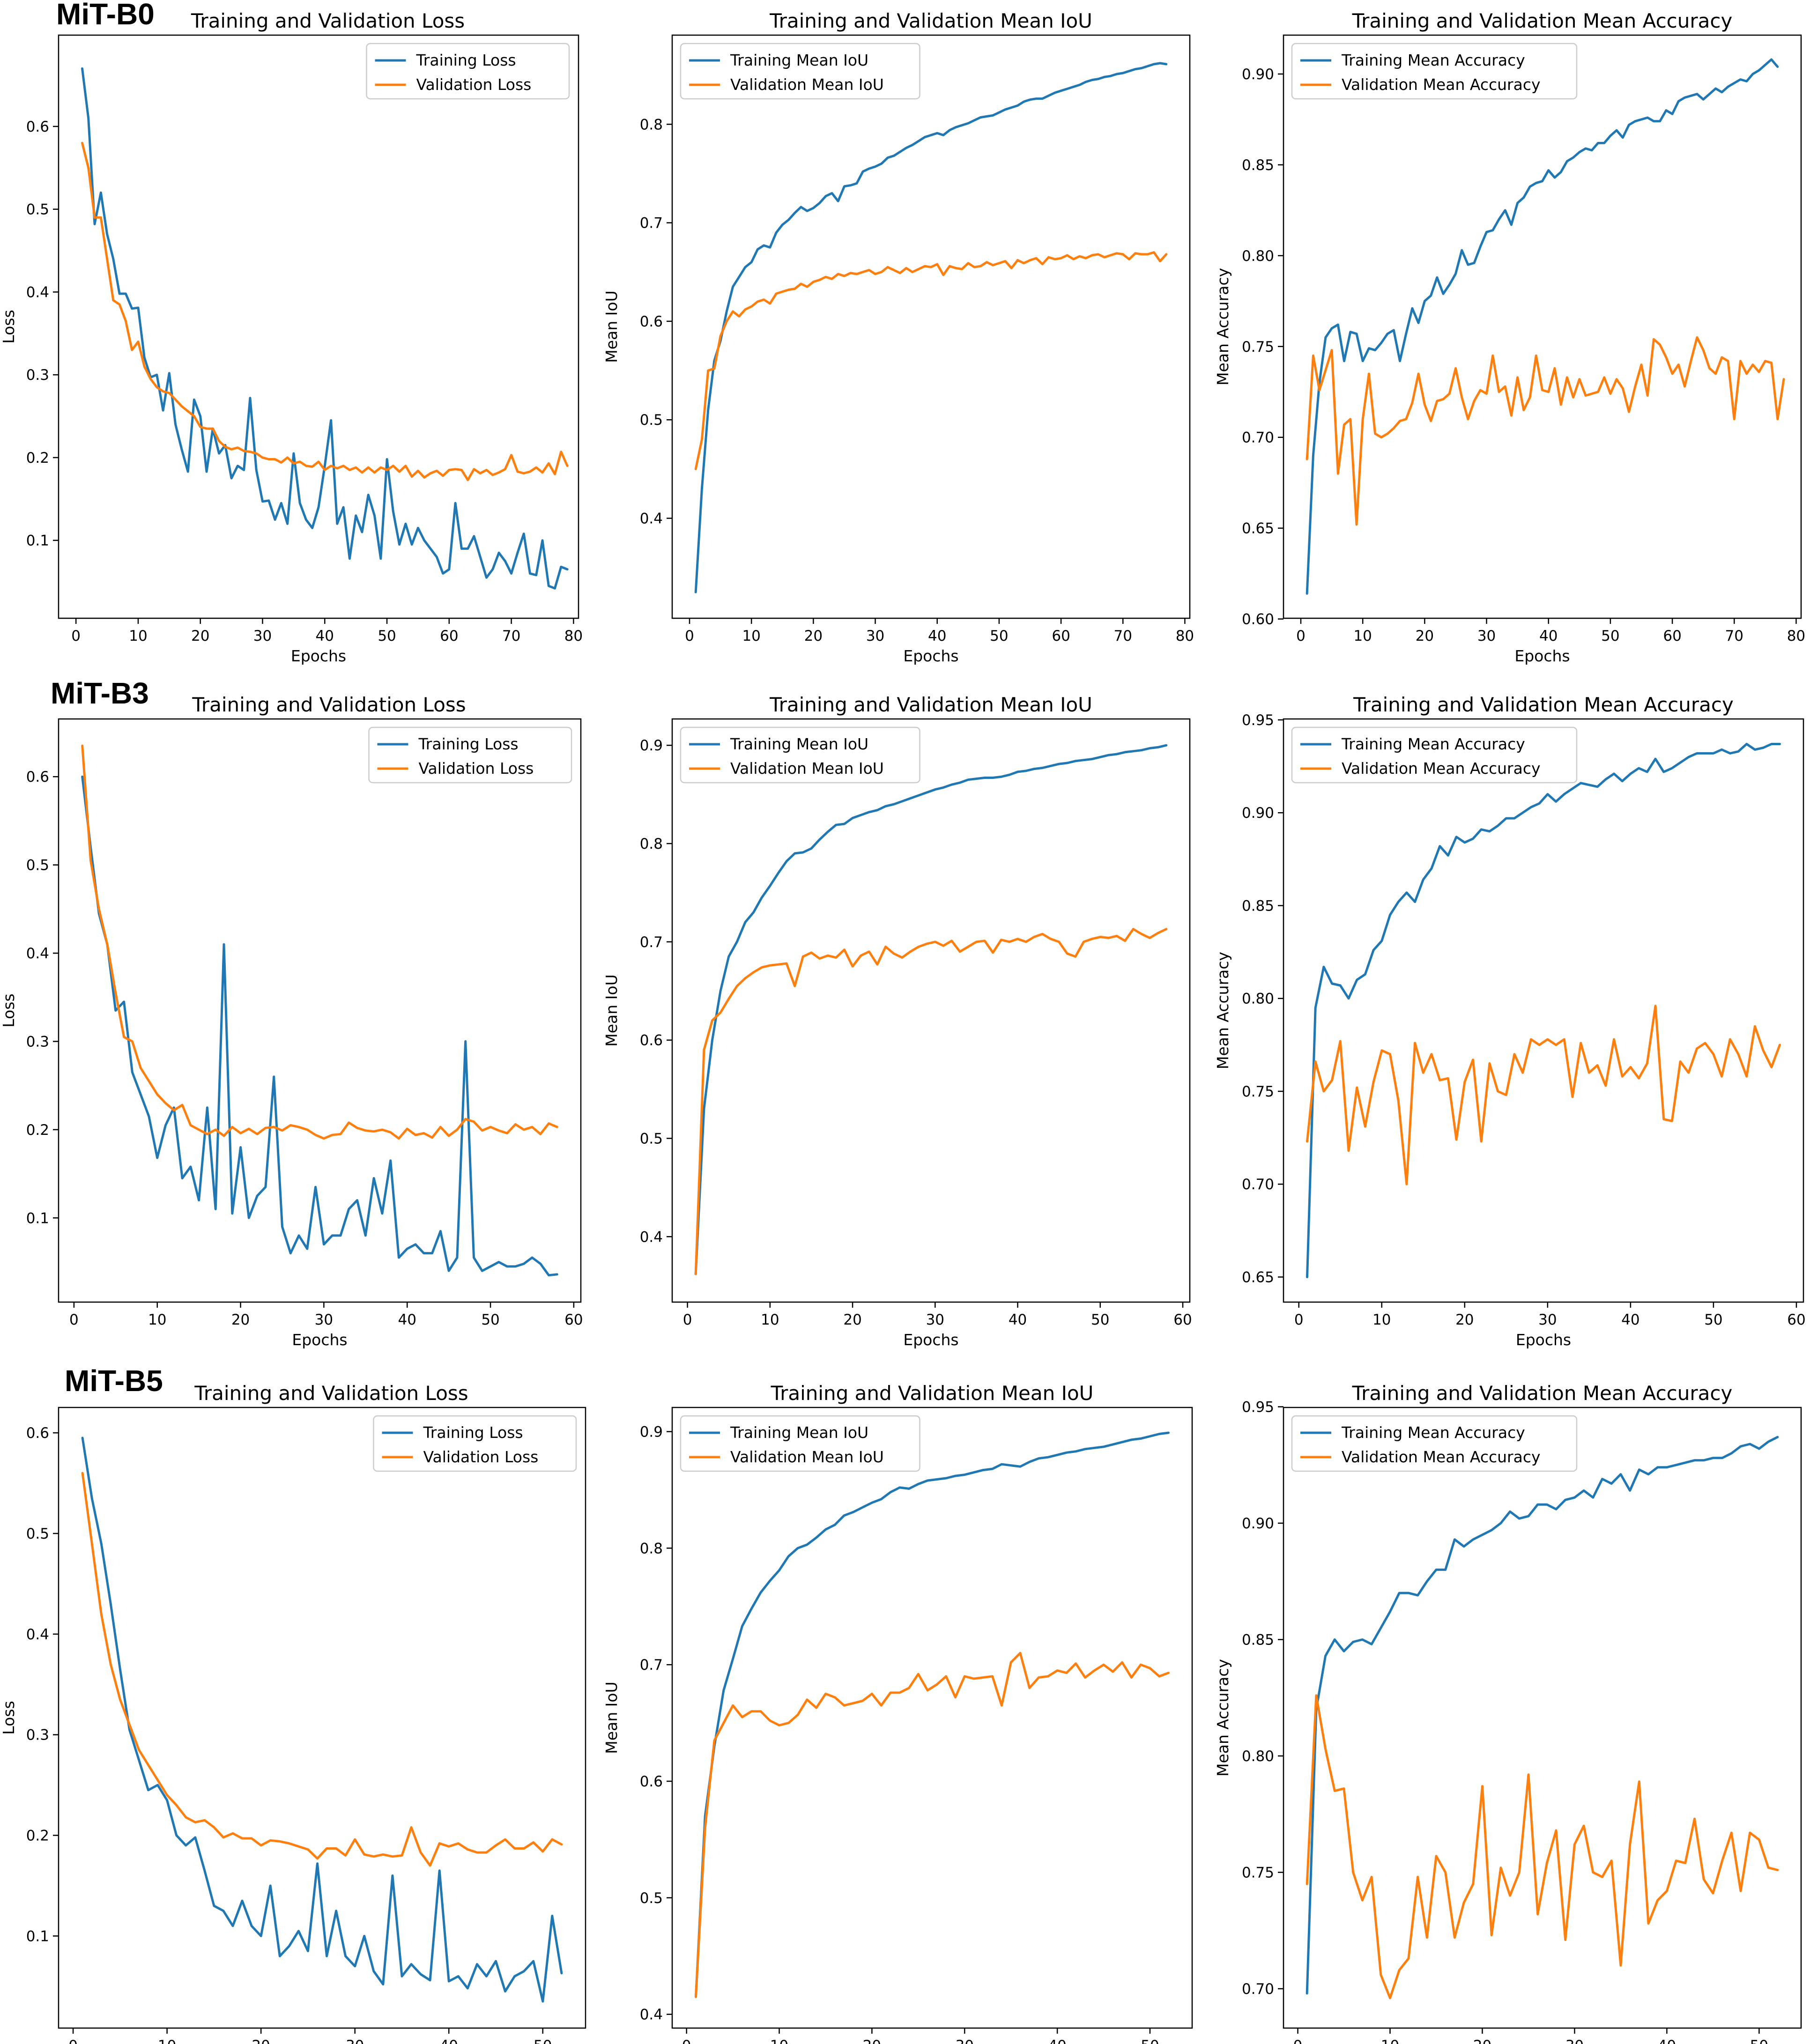 Image resolution: width=1810 pixels, height=2044 pixels. What do you see at coordinates (1258, 347) in the screenshot?
I see `y-tick-label: 0.75` at bounding box center [1258, 347].